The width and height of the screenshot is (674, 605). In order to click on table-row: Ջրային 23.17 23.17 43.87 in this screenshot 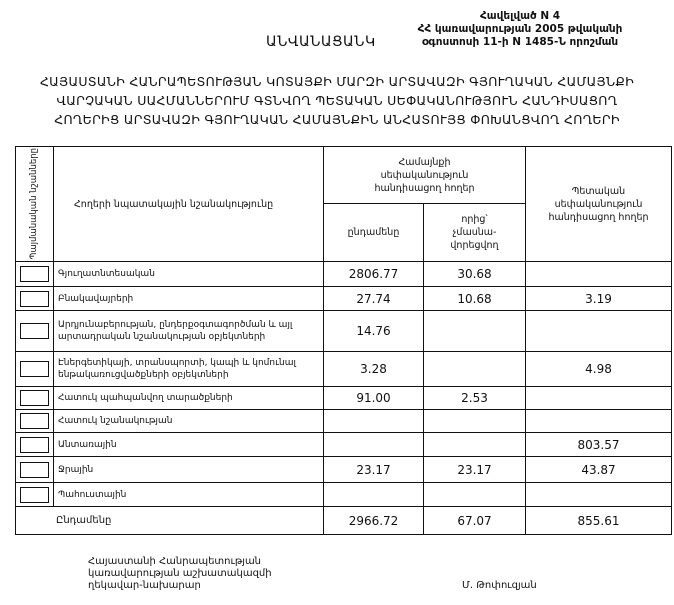, I will do `click(343, 469)`.